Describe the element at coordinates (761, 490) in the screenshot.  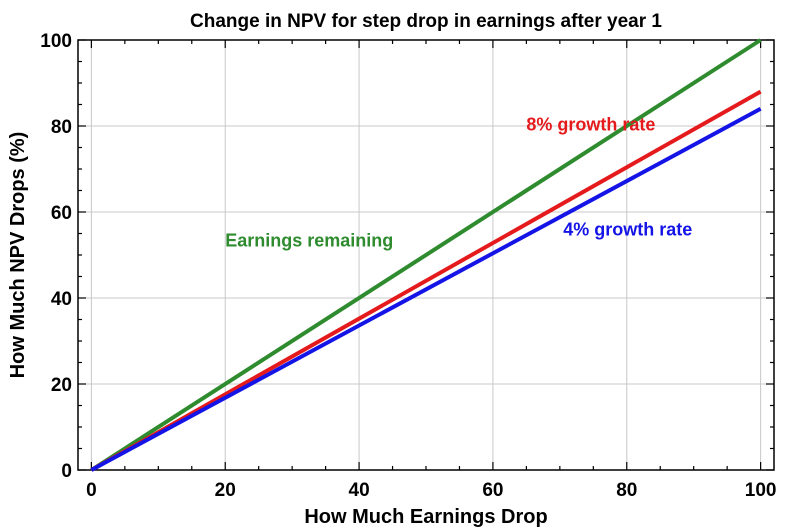
I see `x-tick-label: 100` at that location.